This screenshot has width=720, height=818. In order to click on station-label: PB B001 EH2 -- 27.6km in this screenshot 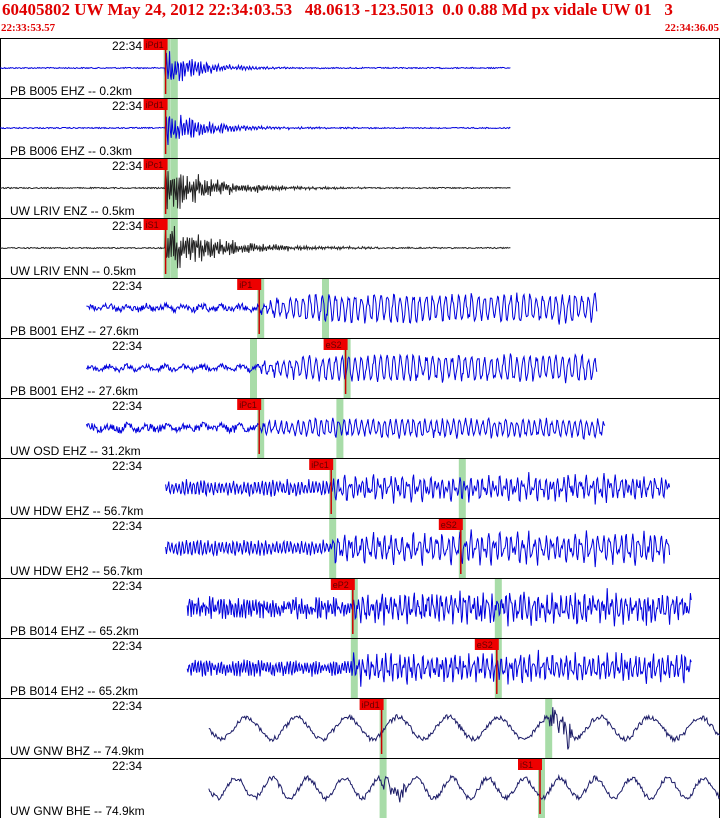, I will do `click(74, 391)`.